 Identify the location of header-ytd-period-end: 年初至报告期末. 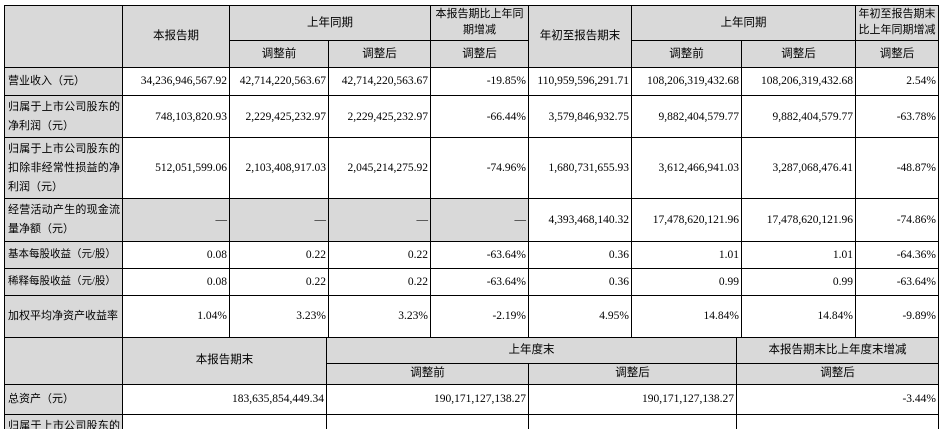
(580, 36).